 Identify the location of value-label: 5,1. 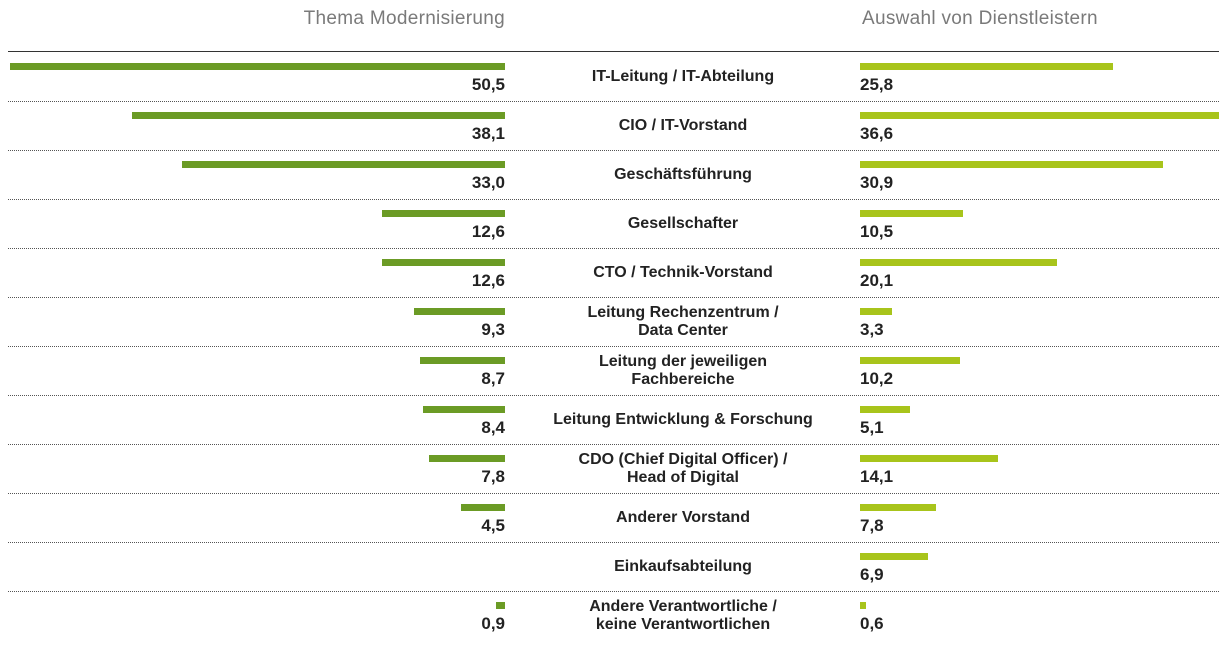
(872, 427).